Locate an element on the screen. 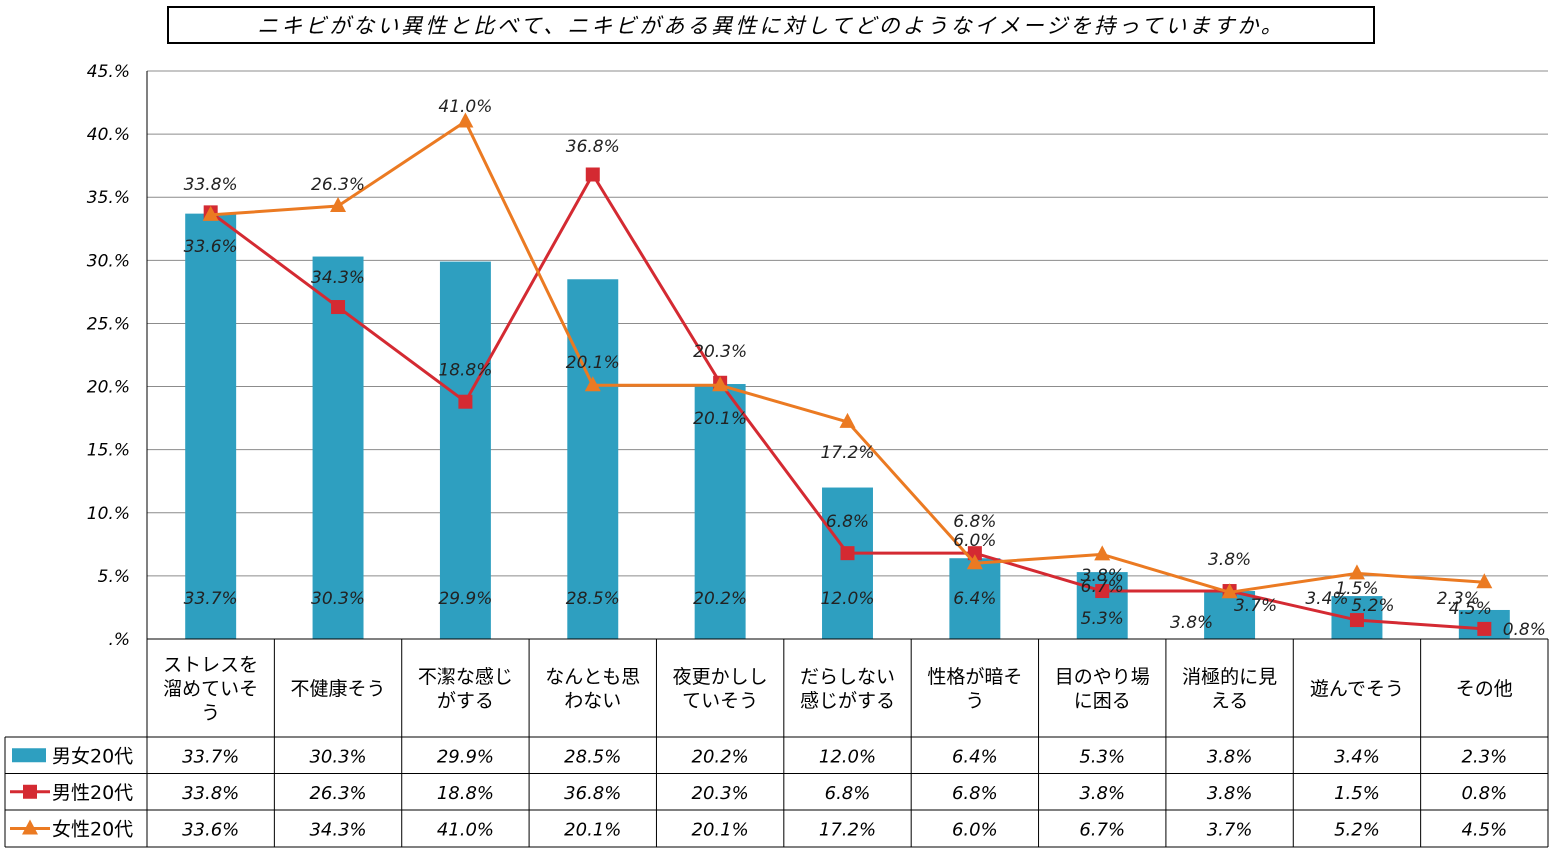 This screenshot has height=851, width=1556. table-cell: 28.5% is located at coordinates (592, 756).